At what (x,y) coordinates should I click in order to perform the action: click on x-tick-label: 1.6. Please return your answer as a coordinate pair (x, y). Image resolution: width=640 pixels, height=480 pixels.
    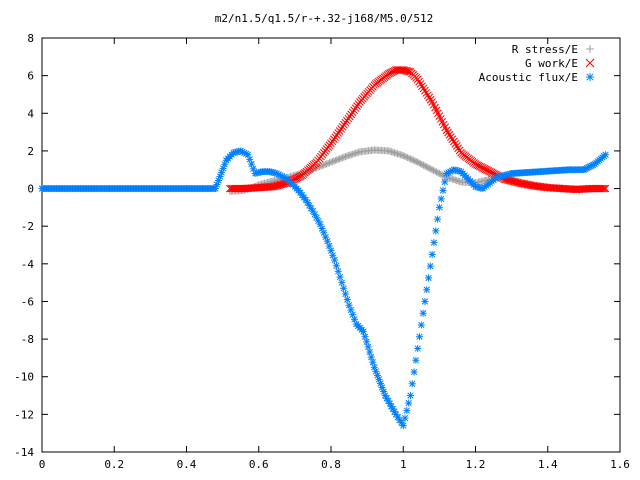
    Looking at the image, I should click on (620, 464).